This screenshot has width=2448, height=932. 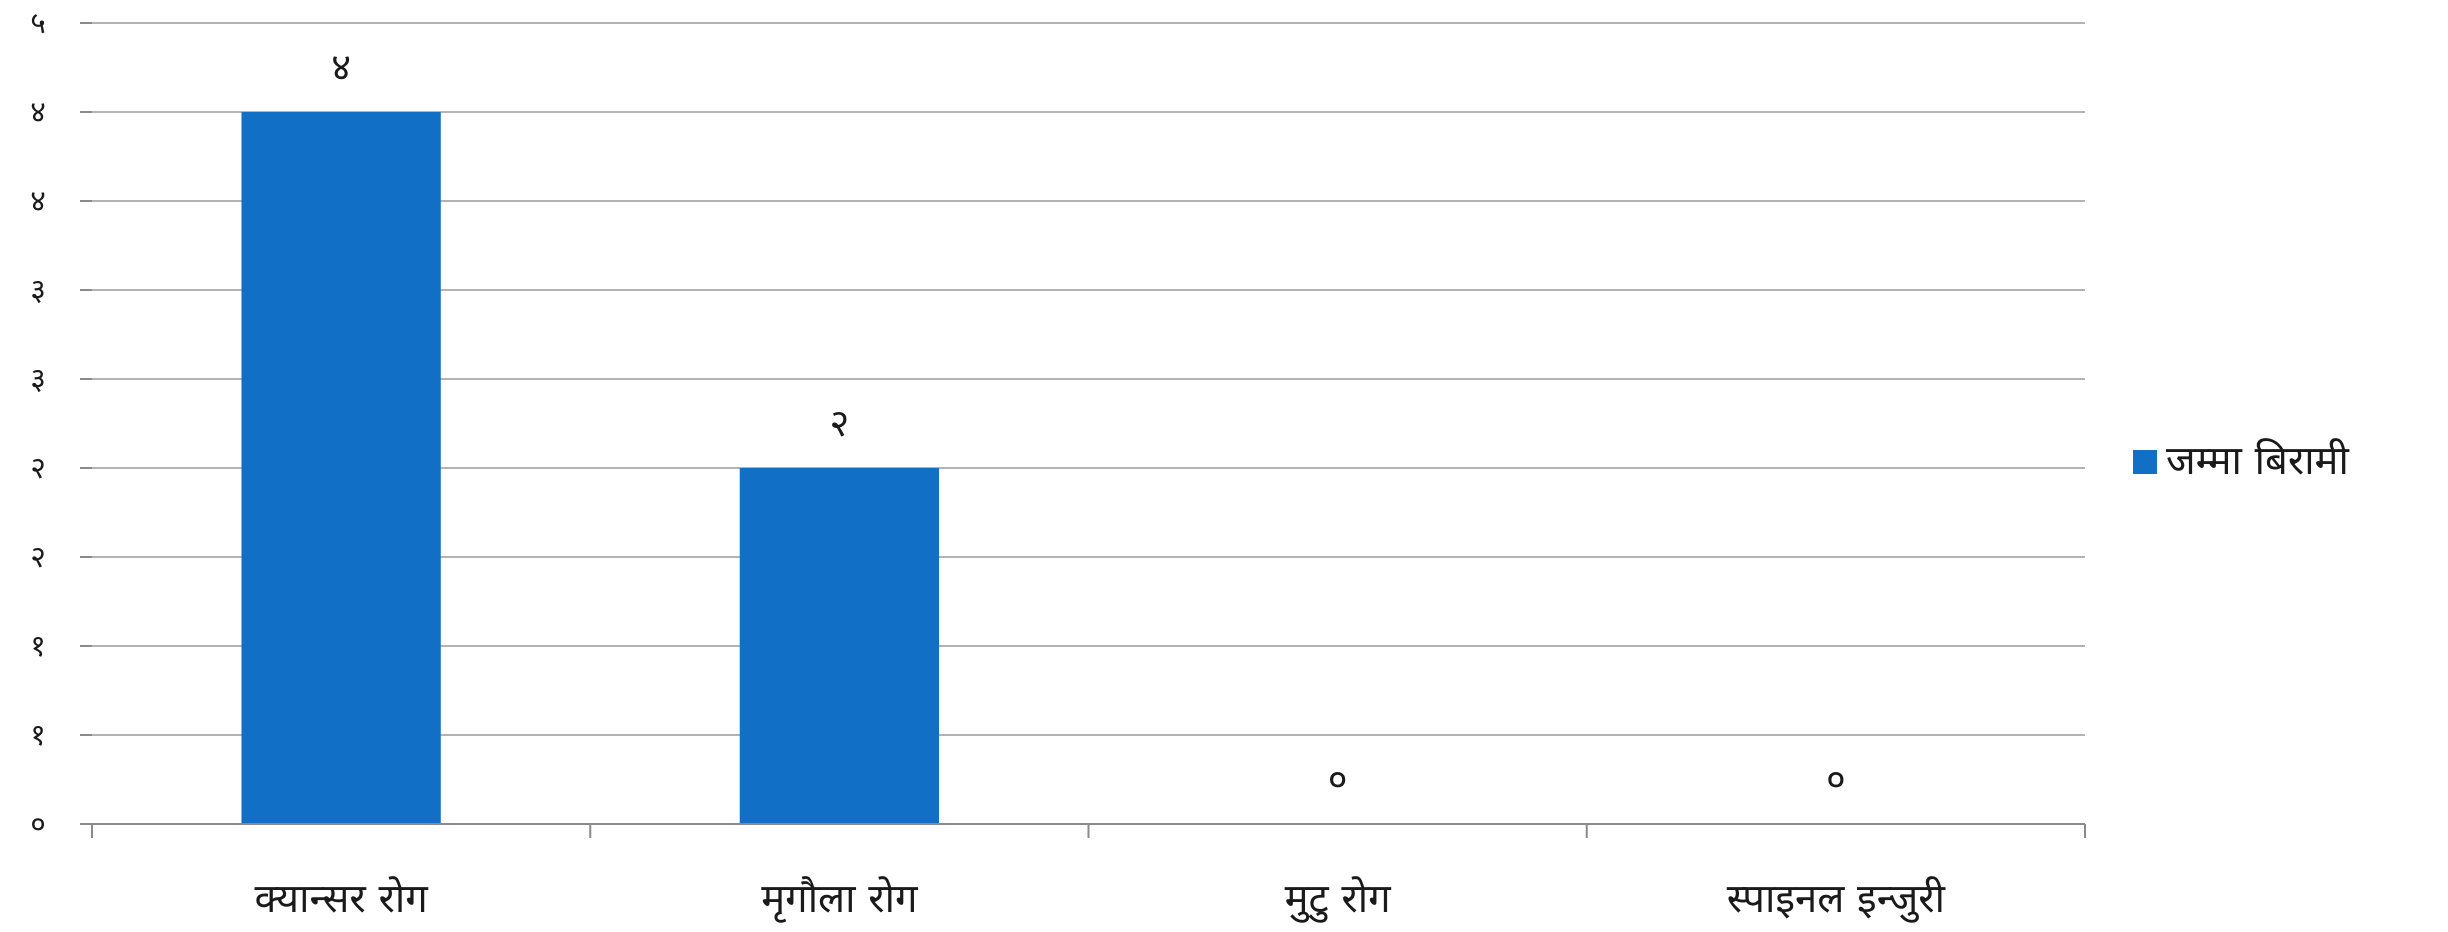 I want to click on legend: जम्मा बिरामी, so click(x=2241, y=461).